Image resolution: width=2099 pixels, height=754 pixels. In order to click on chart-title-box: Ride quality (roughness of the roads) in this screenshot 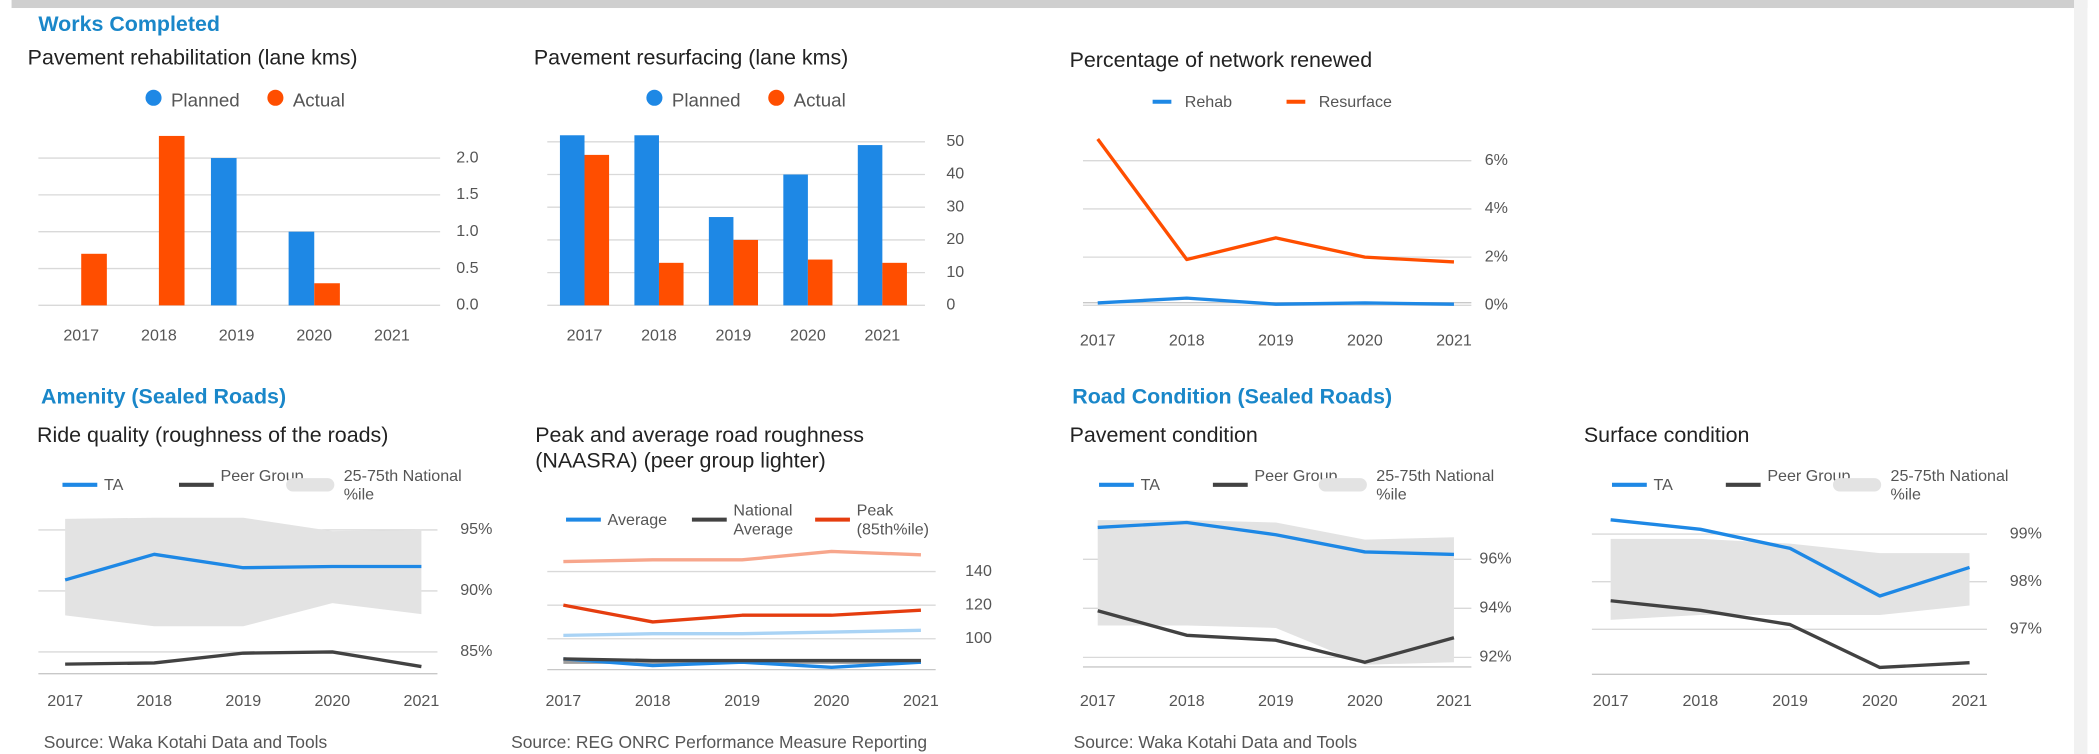, I will do `click(213, 436)`.